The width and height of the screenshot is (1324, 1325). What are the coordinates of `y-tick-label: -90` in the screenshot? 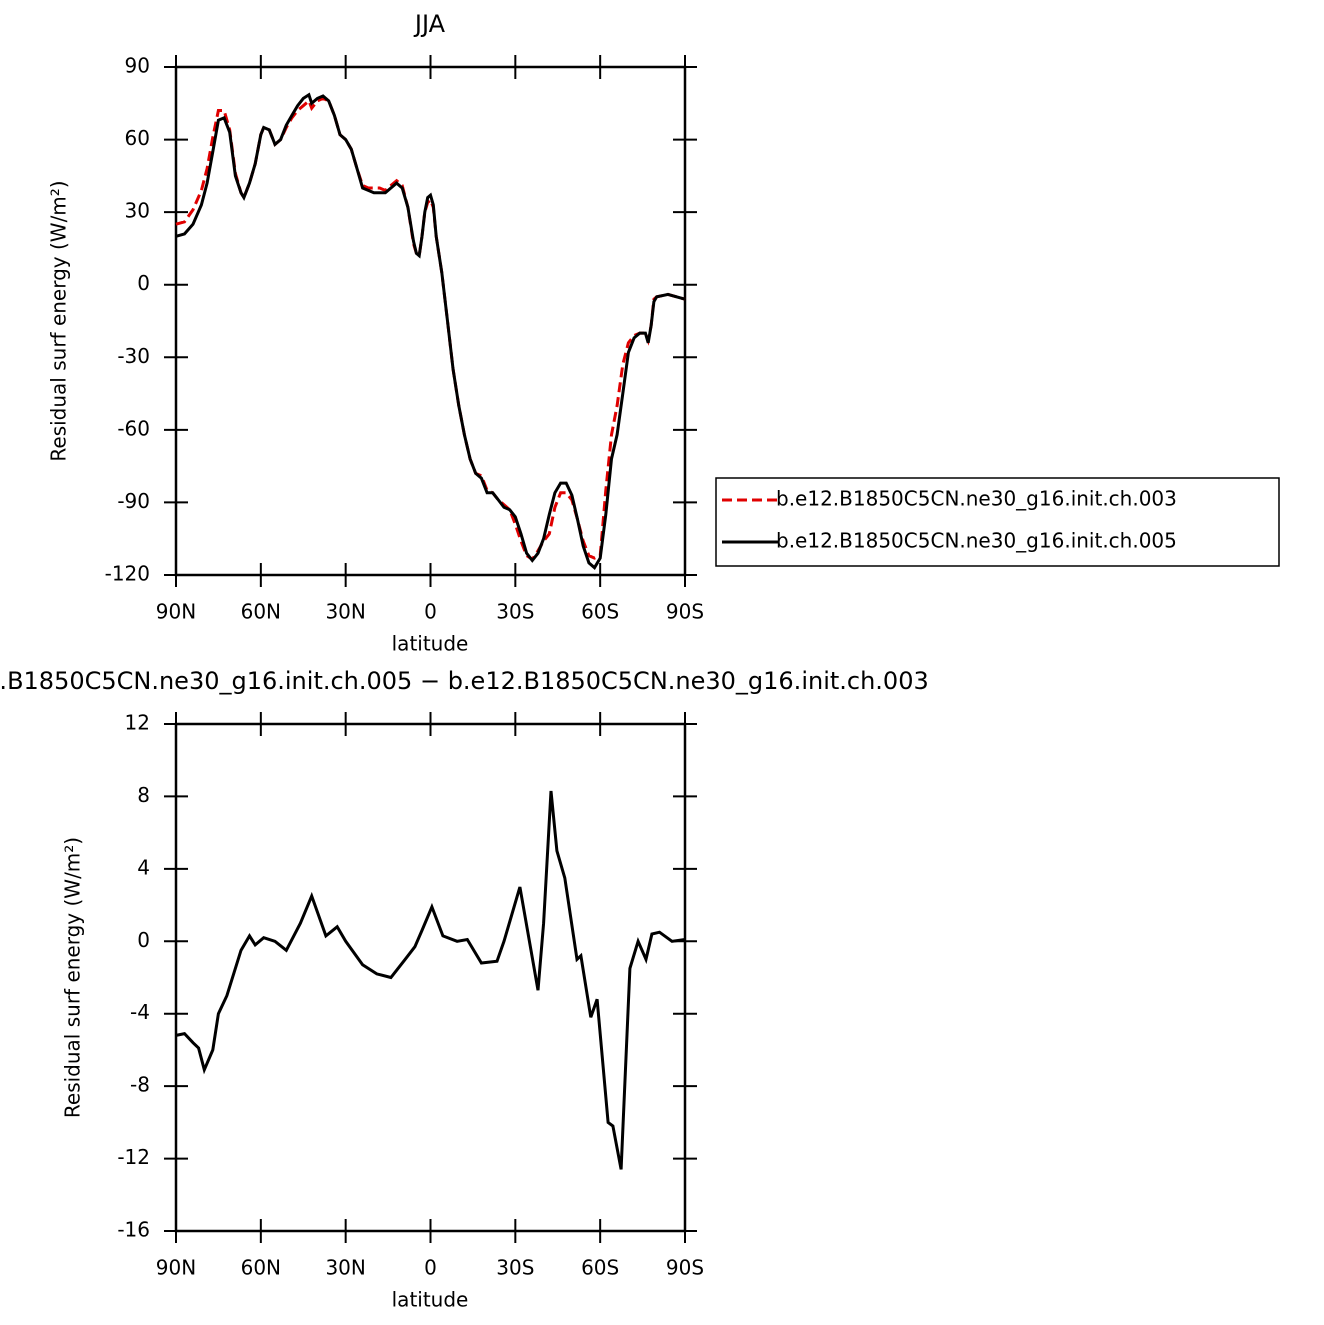 It's located at (133, 501).